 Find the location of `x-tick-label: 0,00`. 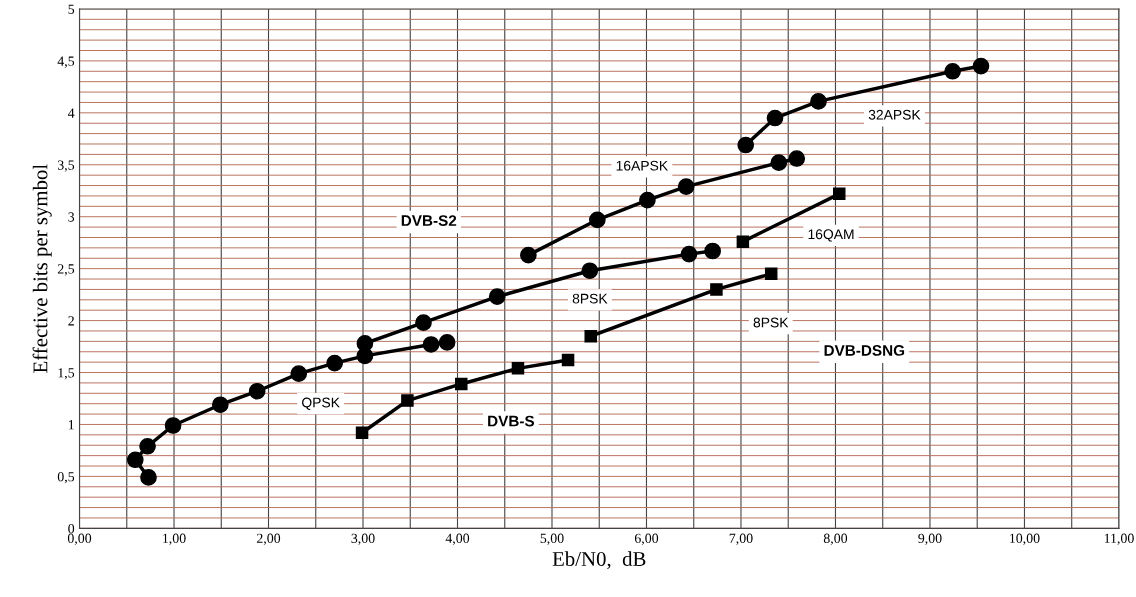

x-tick-label: 0,00 is located at coordinates (79, 539).